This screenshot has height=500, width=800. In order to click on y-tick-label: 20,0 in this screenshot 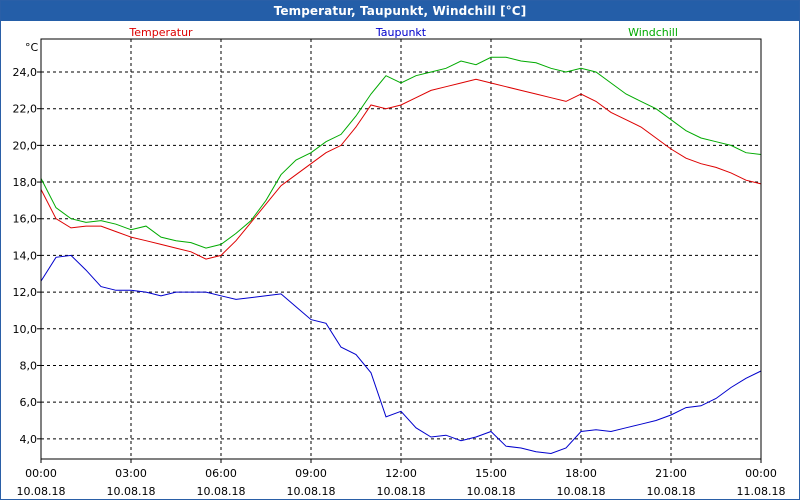, I will do `click(25, 145)`.